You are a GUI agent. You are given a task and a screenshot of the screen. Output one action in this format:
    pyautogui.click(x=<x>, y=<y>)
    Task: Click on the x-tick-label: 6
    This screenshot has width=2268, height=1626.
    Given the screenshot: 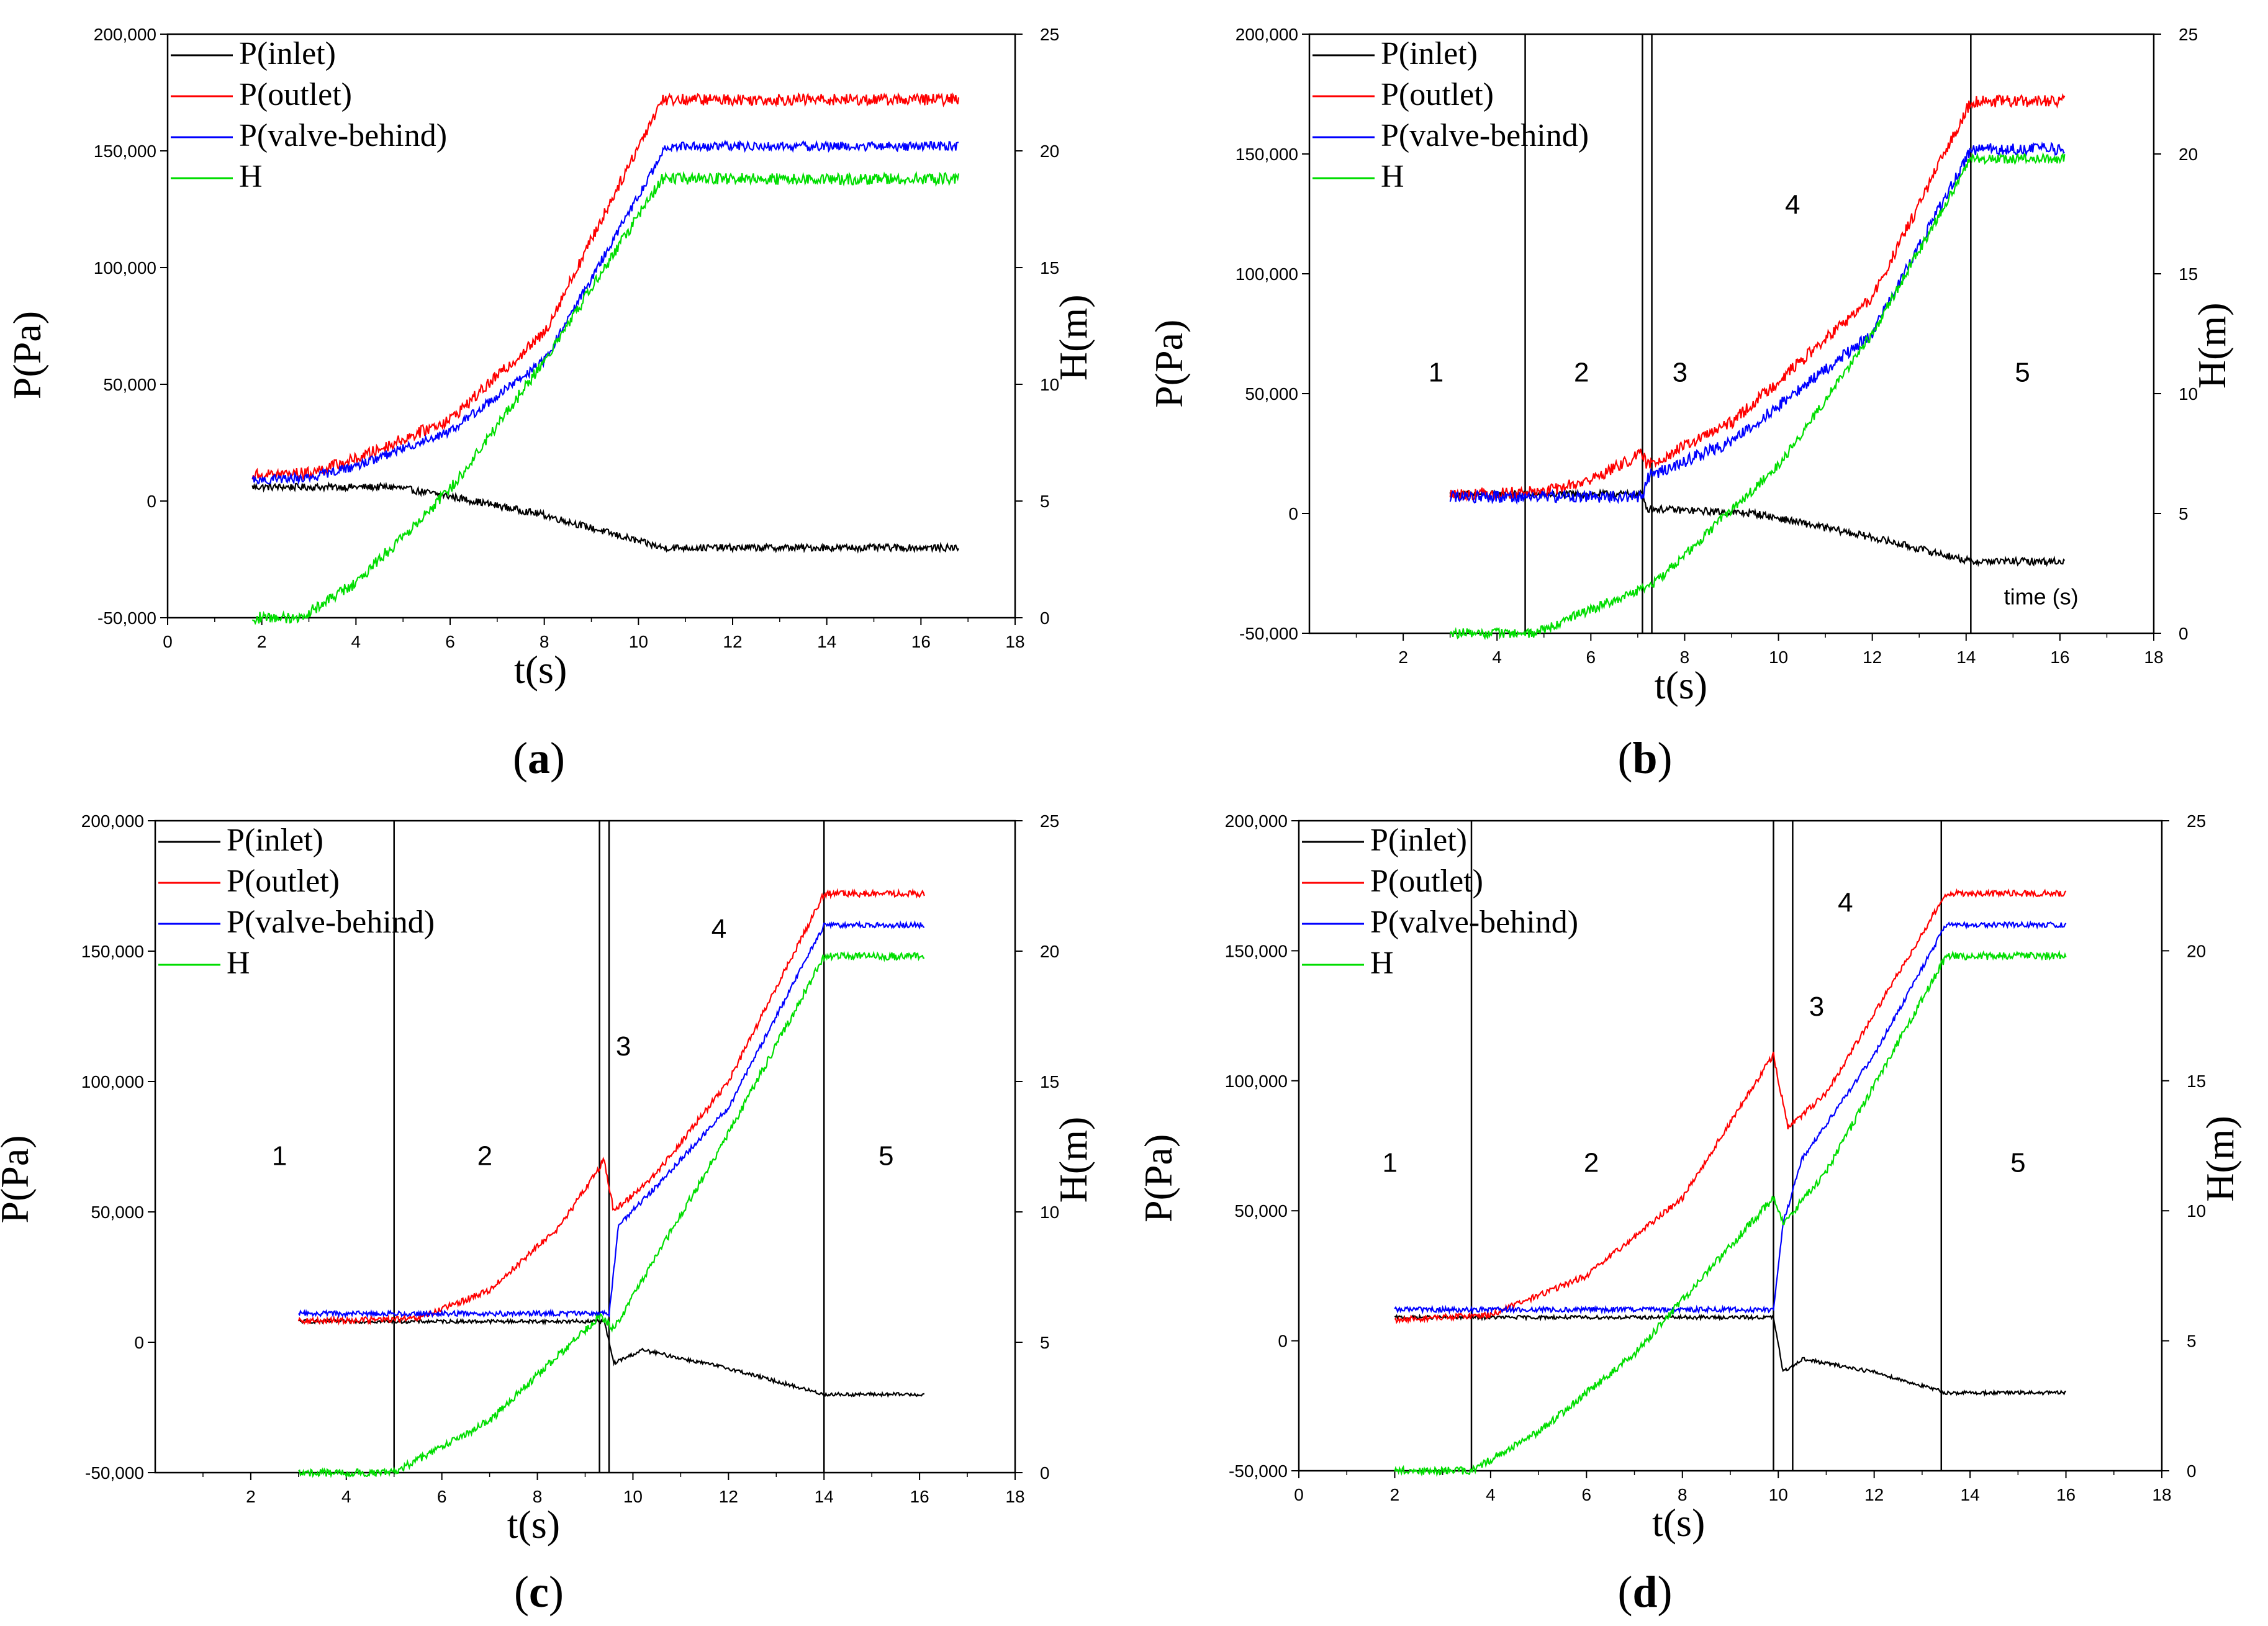 What is the action you would take?
    pyautogui.click(x=1587, y=1494)
    